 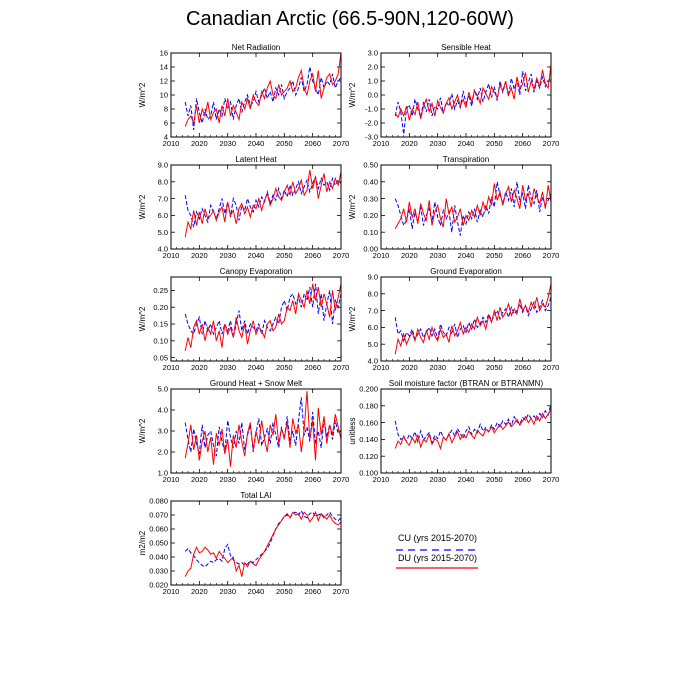 I want to click on y-tick-label: 0.070, so click(x=158, y=515).